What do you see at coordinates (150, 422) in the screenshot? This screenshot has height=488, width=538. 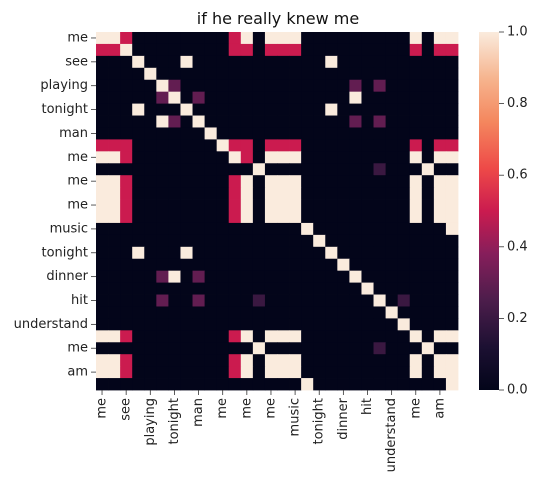 I see `column-tick-label: playing` at bounding box center [150, 422].